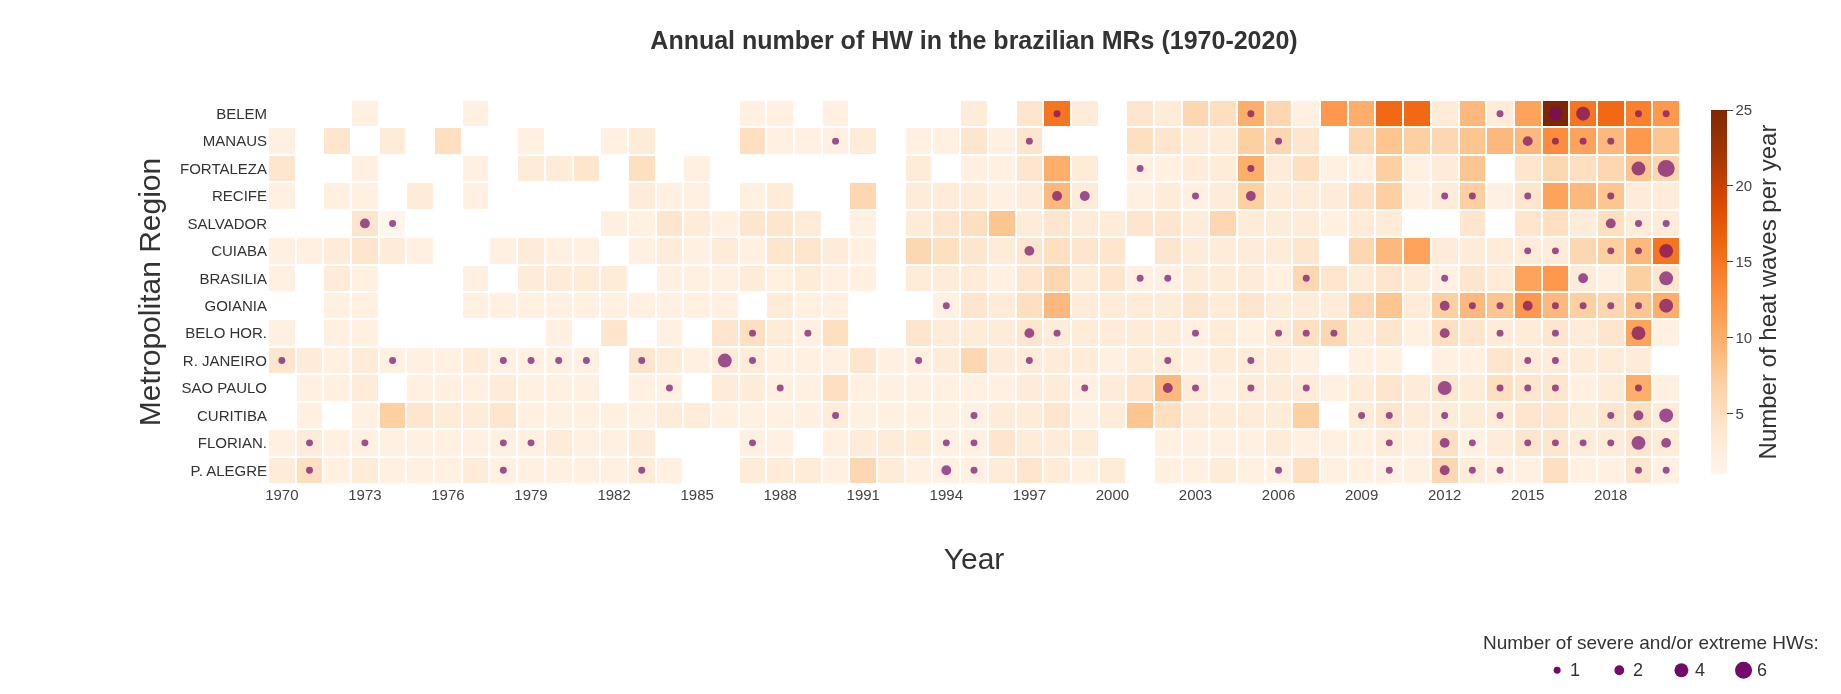 This screenshot has width=1841, height=694. Describe the element at coordinates (1112, 494) in the screenshot. I see `x-tick-label: 2000` at that location.